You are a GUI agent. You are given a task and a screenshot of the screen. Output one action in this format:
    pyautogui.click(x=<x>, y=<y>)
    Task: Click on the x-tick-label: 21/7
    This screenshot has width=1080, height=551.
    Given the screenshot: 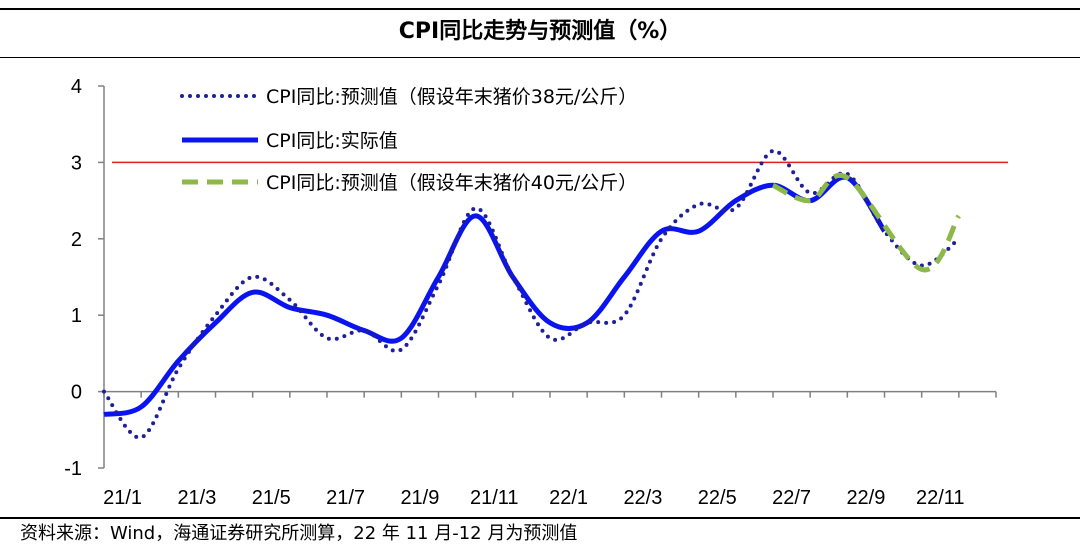 What is the action you would take?
    pyautogui.click(x=345, y=498)
    